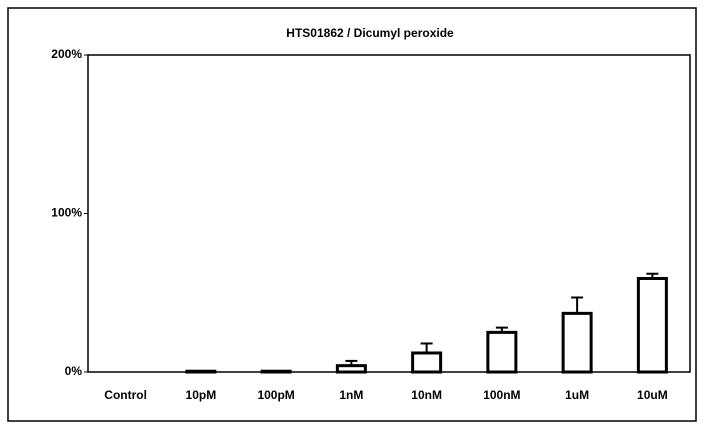  What do you see at coordinates (426, 395) in the screenshot?
I see `x-tick-label: 10nM` at bounding box center [426, 395].